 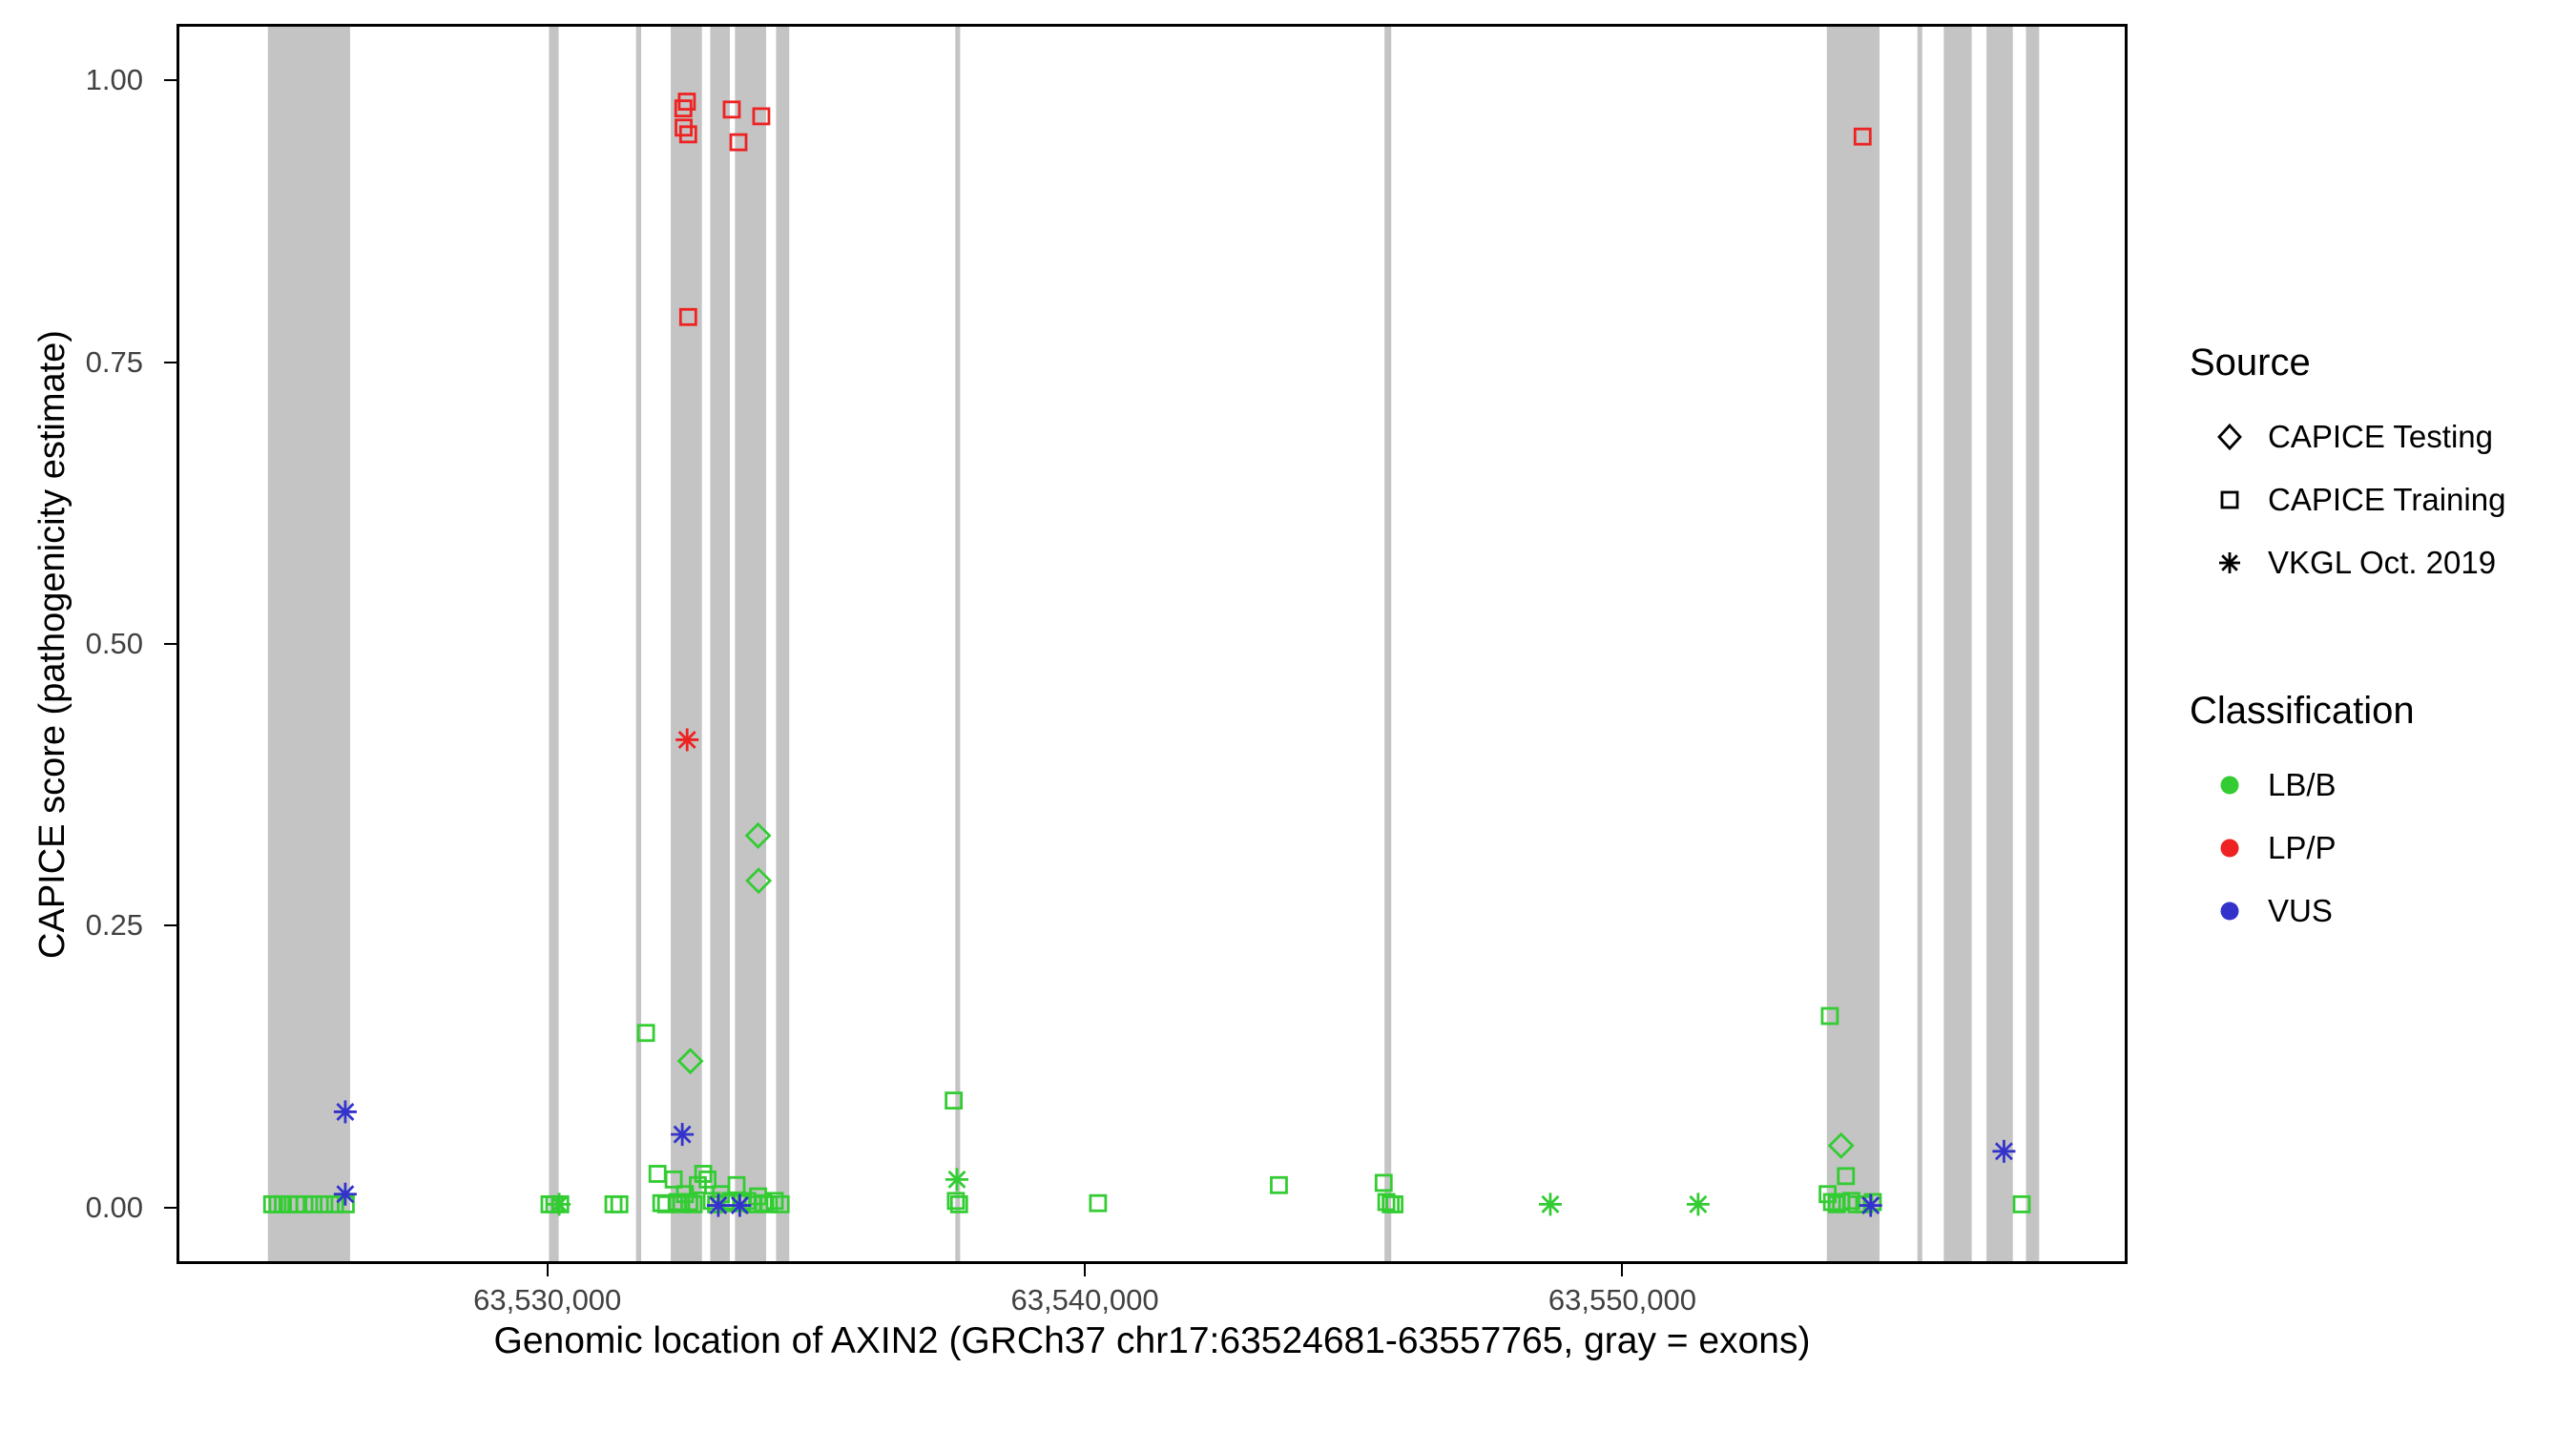 What do you see at coordinates (2230, 848) in the screenshot?
I see `lpp-dot-icon` at bounding box center [2230, 848].